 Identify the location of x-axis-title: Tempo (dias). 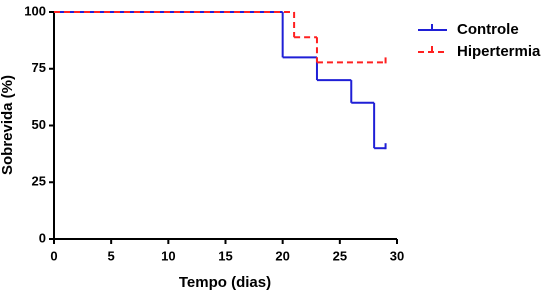
(225, 282).